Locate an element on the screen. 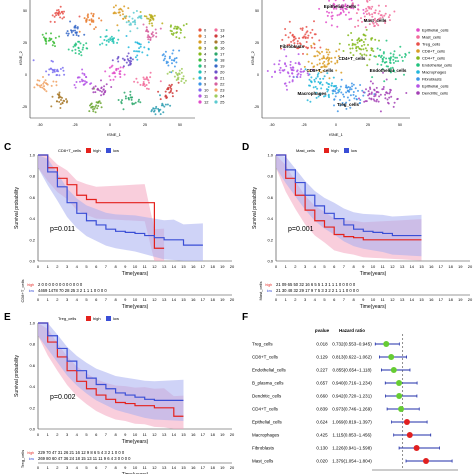 The width and height of the screenshot is (474, 474). forest-row-name: Macrophages is located at coordinates (266, 435).